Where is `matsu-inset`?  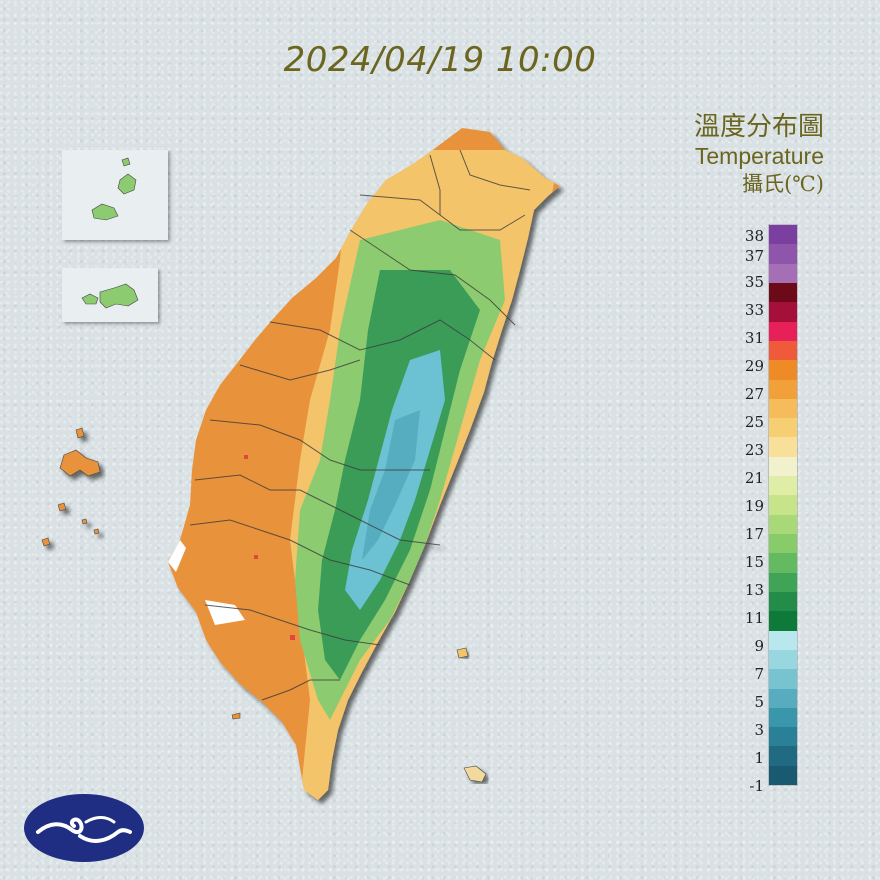
matsu-inset is located at coordinates (115, 195).